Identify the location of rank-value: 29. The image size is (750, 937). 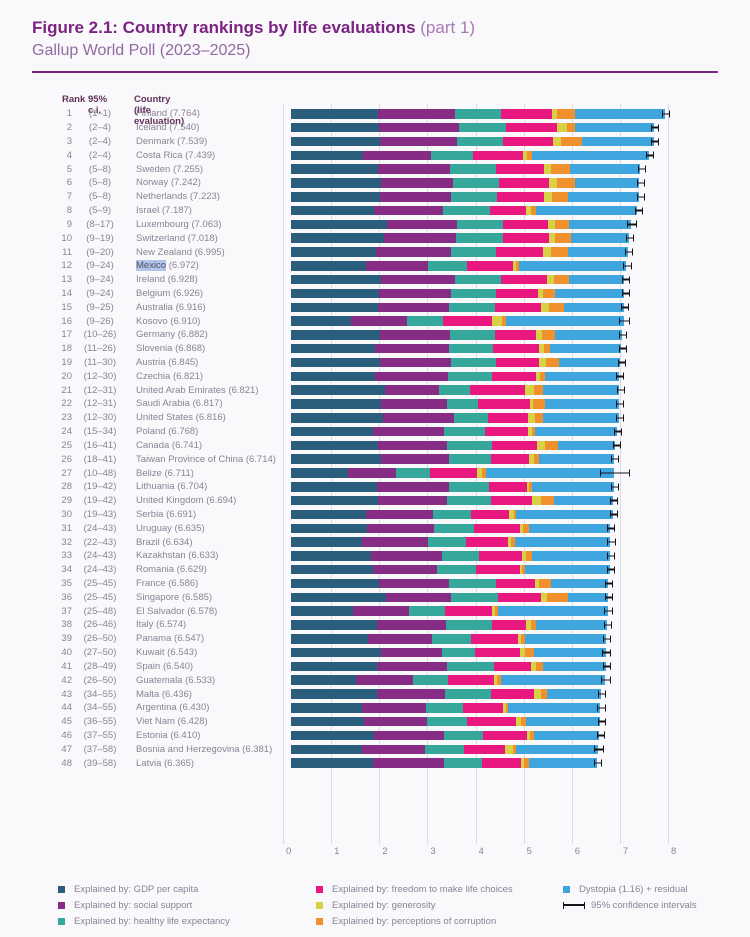
(66, 501).